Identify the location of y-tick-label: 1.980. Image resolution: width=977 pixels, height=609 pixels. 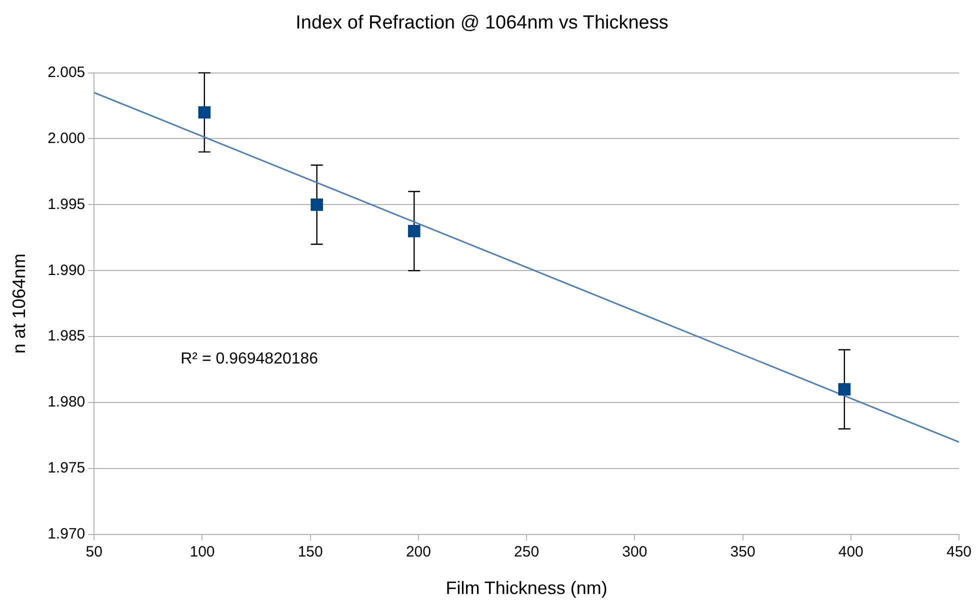
(67, 402).